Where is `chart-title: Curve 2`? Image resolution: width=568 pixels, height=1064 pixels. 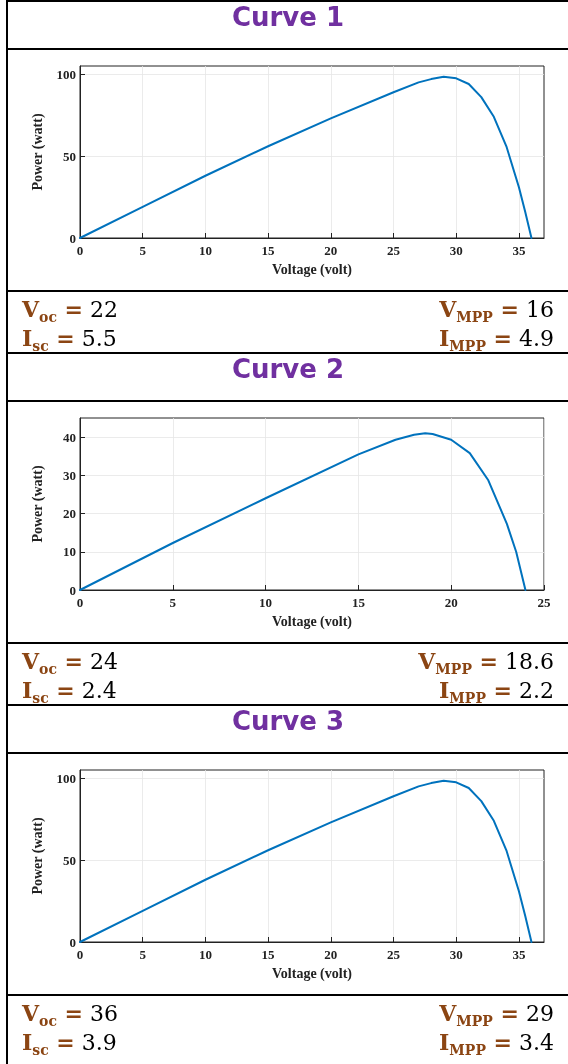 chart-title: Curve 2 is located at coordinates (288, 378).